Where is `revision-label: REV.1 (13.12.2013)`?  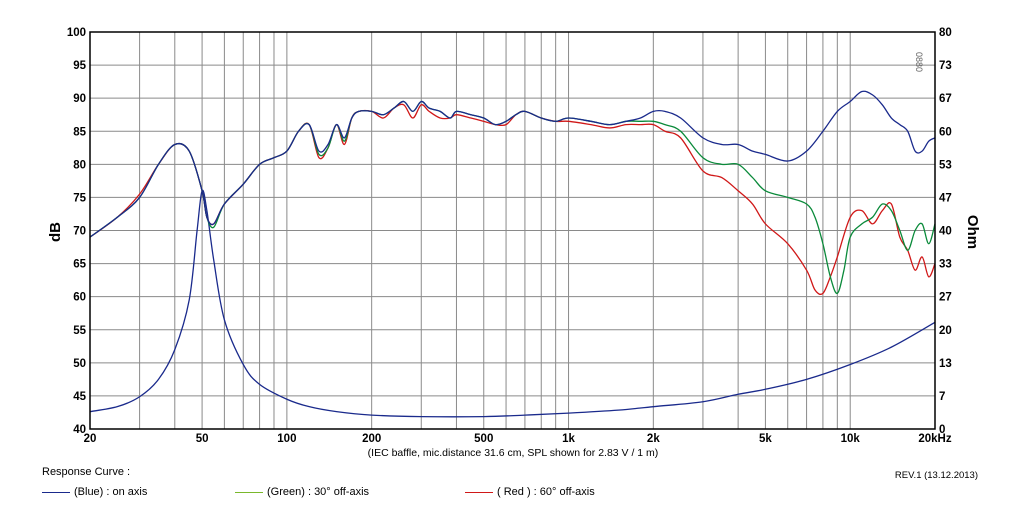
revision-label: REV.1 (13.12.2013) is located at coordinates (936, 475).